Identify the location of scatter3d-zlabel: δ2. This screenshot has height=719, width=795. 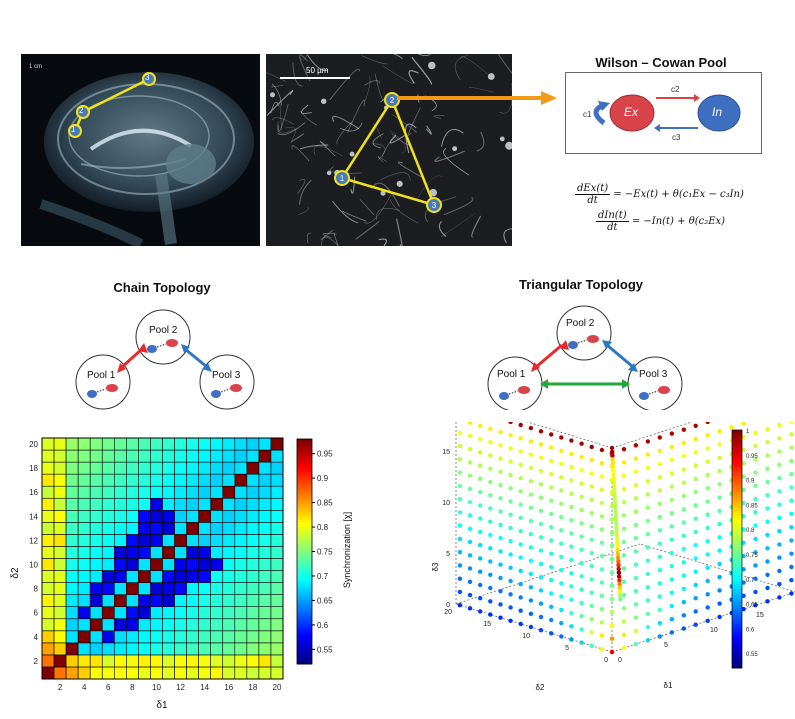
(540, 687).